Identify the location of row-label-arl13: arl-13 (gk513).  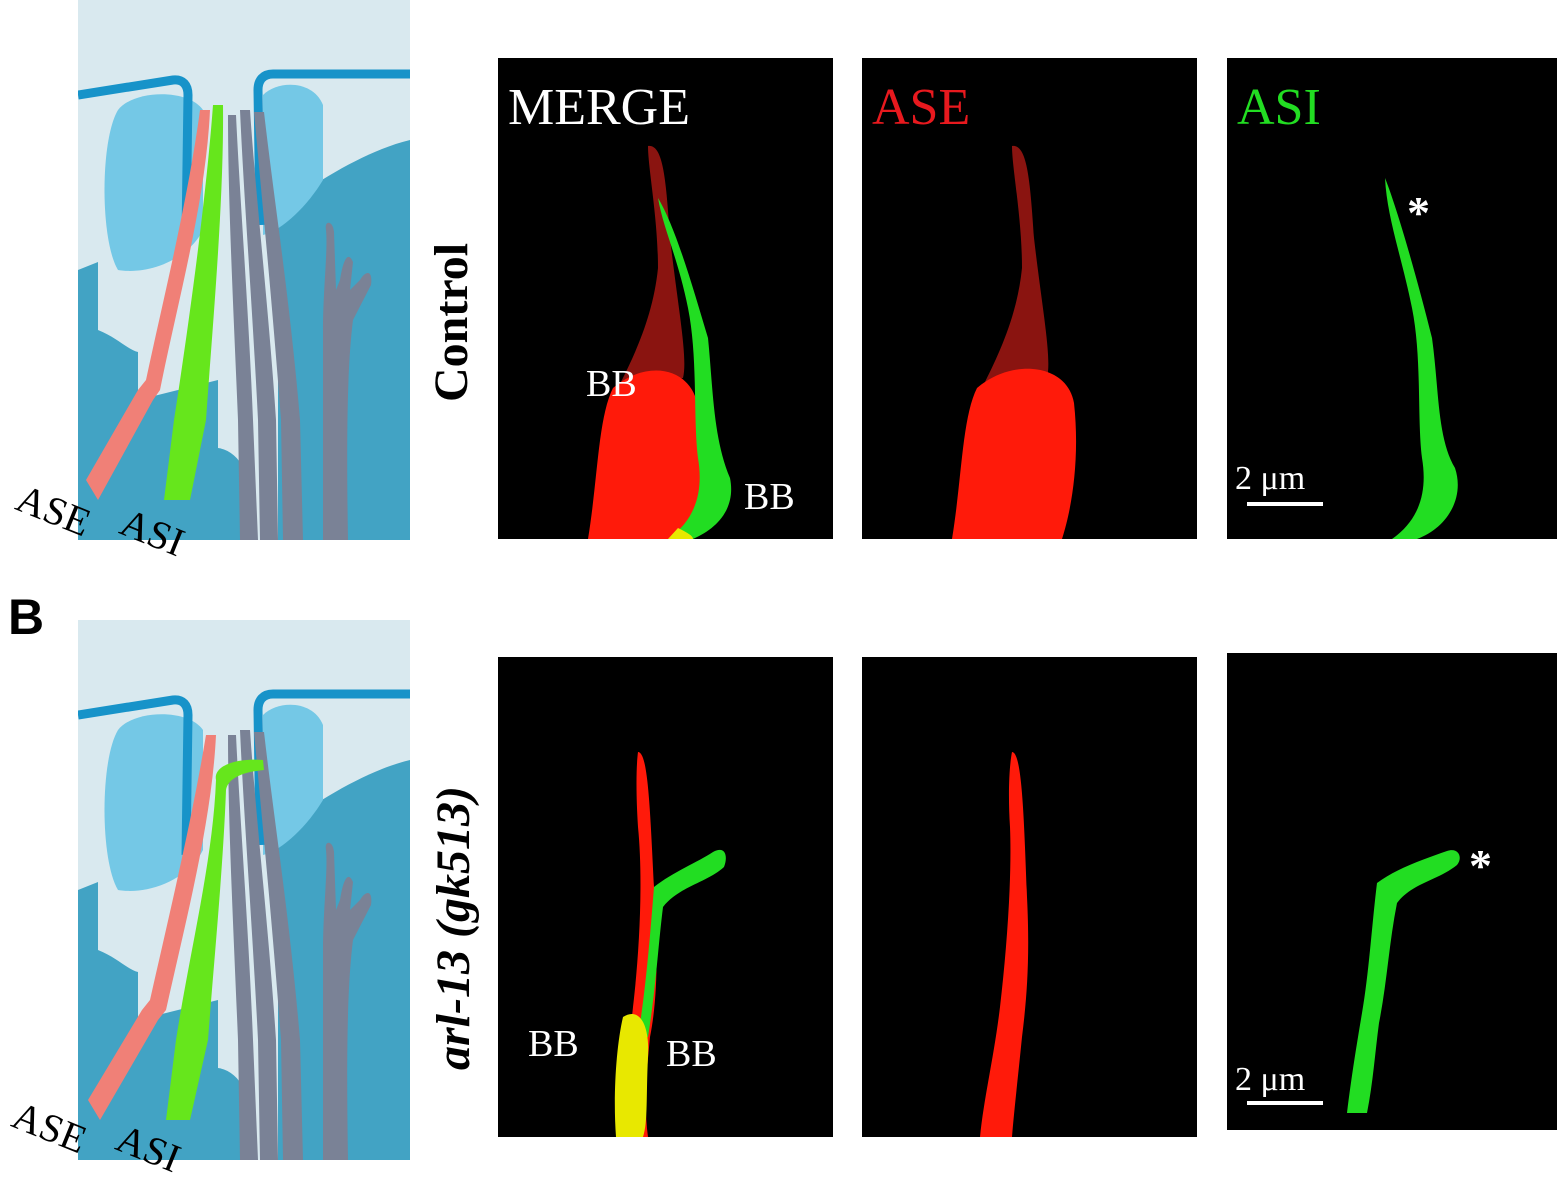
(453, 928).